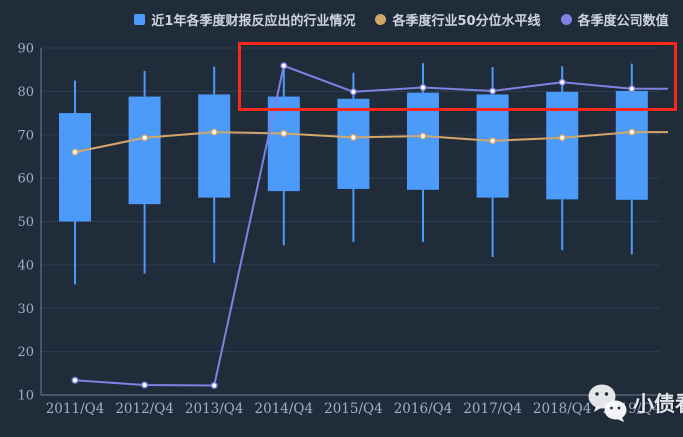  I want to click on series-line, so click(371, 142).